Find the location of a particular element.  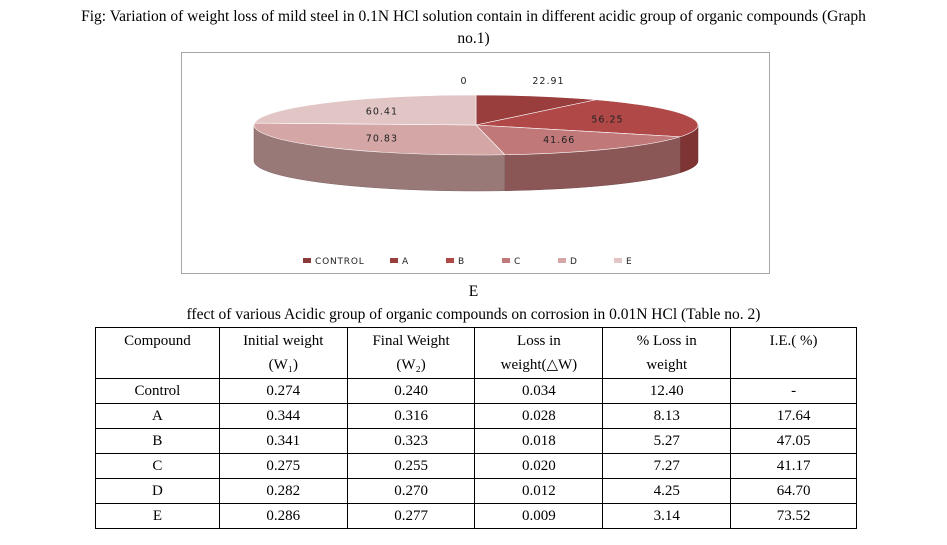

legend-label-e: E is located at coordinates (629, 262).